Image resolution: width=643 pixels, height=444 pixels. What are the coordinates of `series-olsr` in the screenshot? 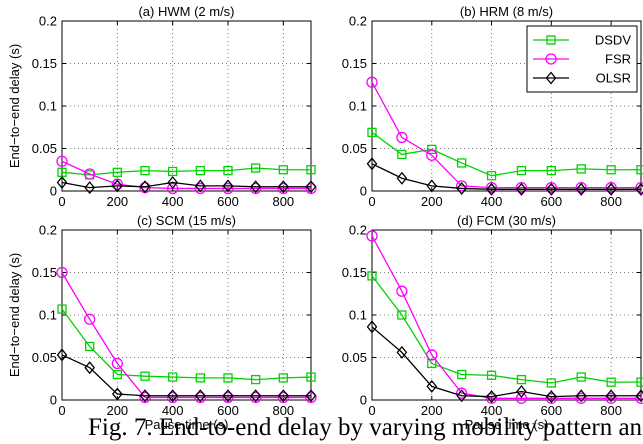 It's located at (504, 362).